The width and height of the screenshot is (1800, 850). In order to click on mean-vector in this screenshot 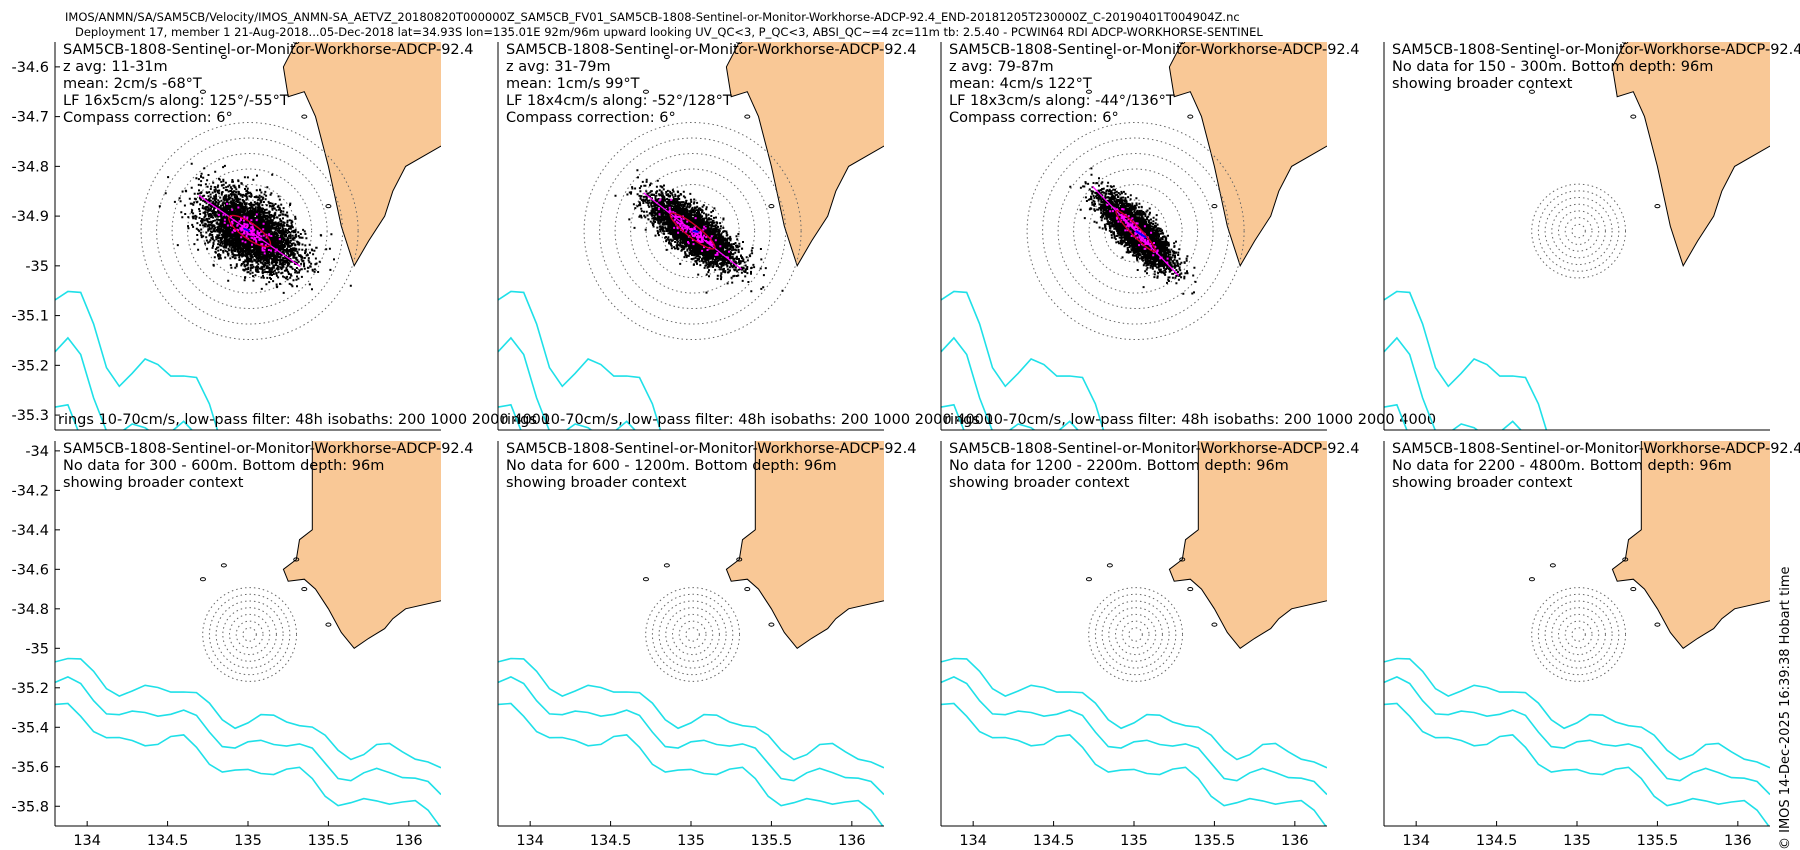, I will do `click(246, 229)`.